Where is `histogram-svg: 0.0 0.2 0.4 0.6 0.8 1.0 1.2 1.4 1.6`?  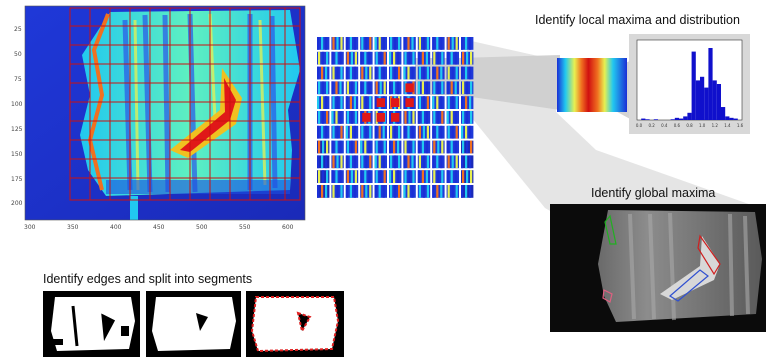
histogram-svg: 0.0 0.2 0.4 0.6 0.8 1.0 1.2 1.4 1.6 is located at coordinates (690, 83).